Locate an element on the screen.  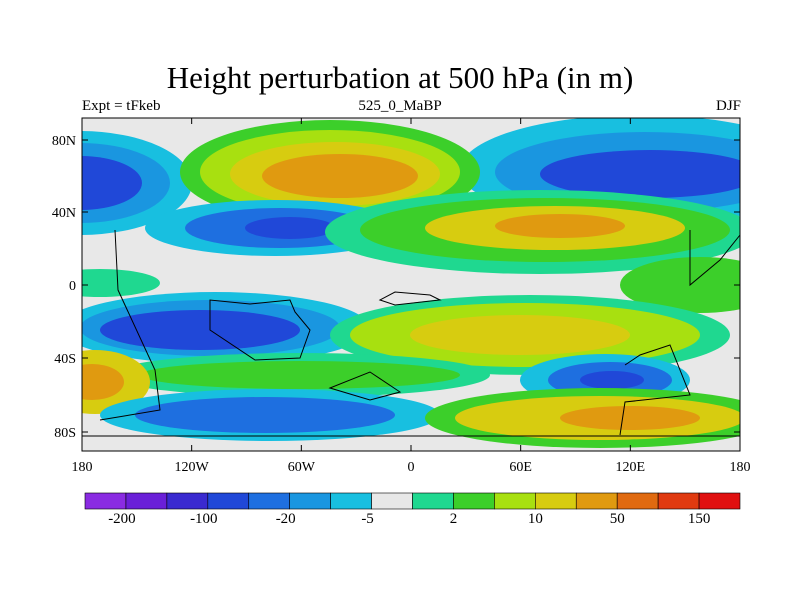
colorbar: -200 -100 -20 -5 2 10 50 150 is located at coordinates (412, 509).